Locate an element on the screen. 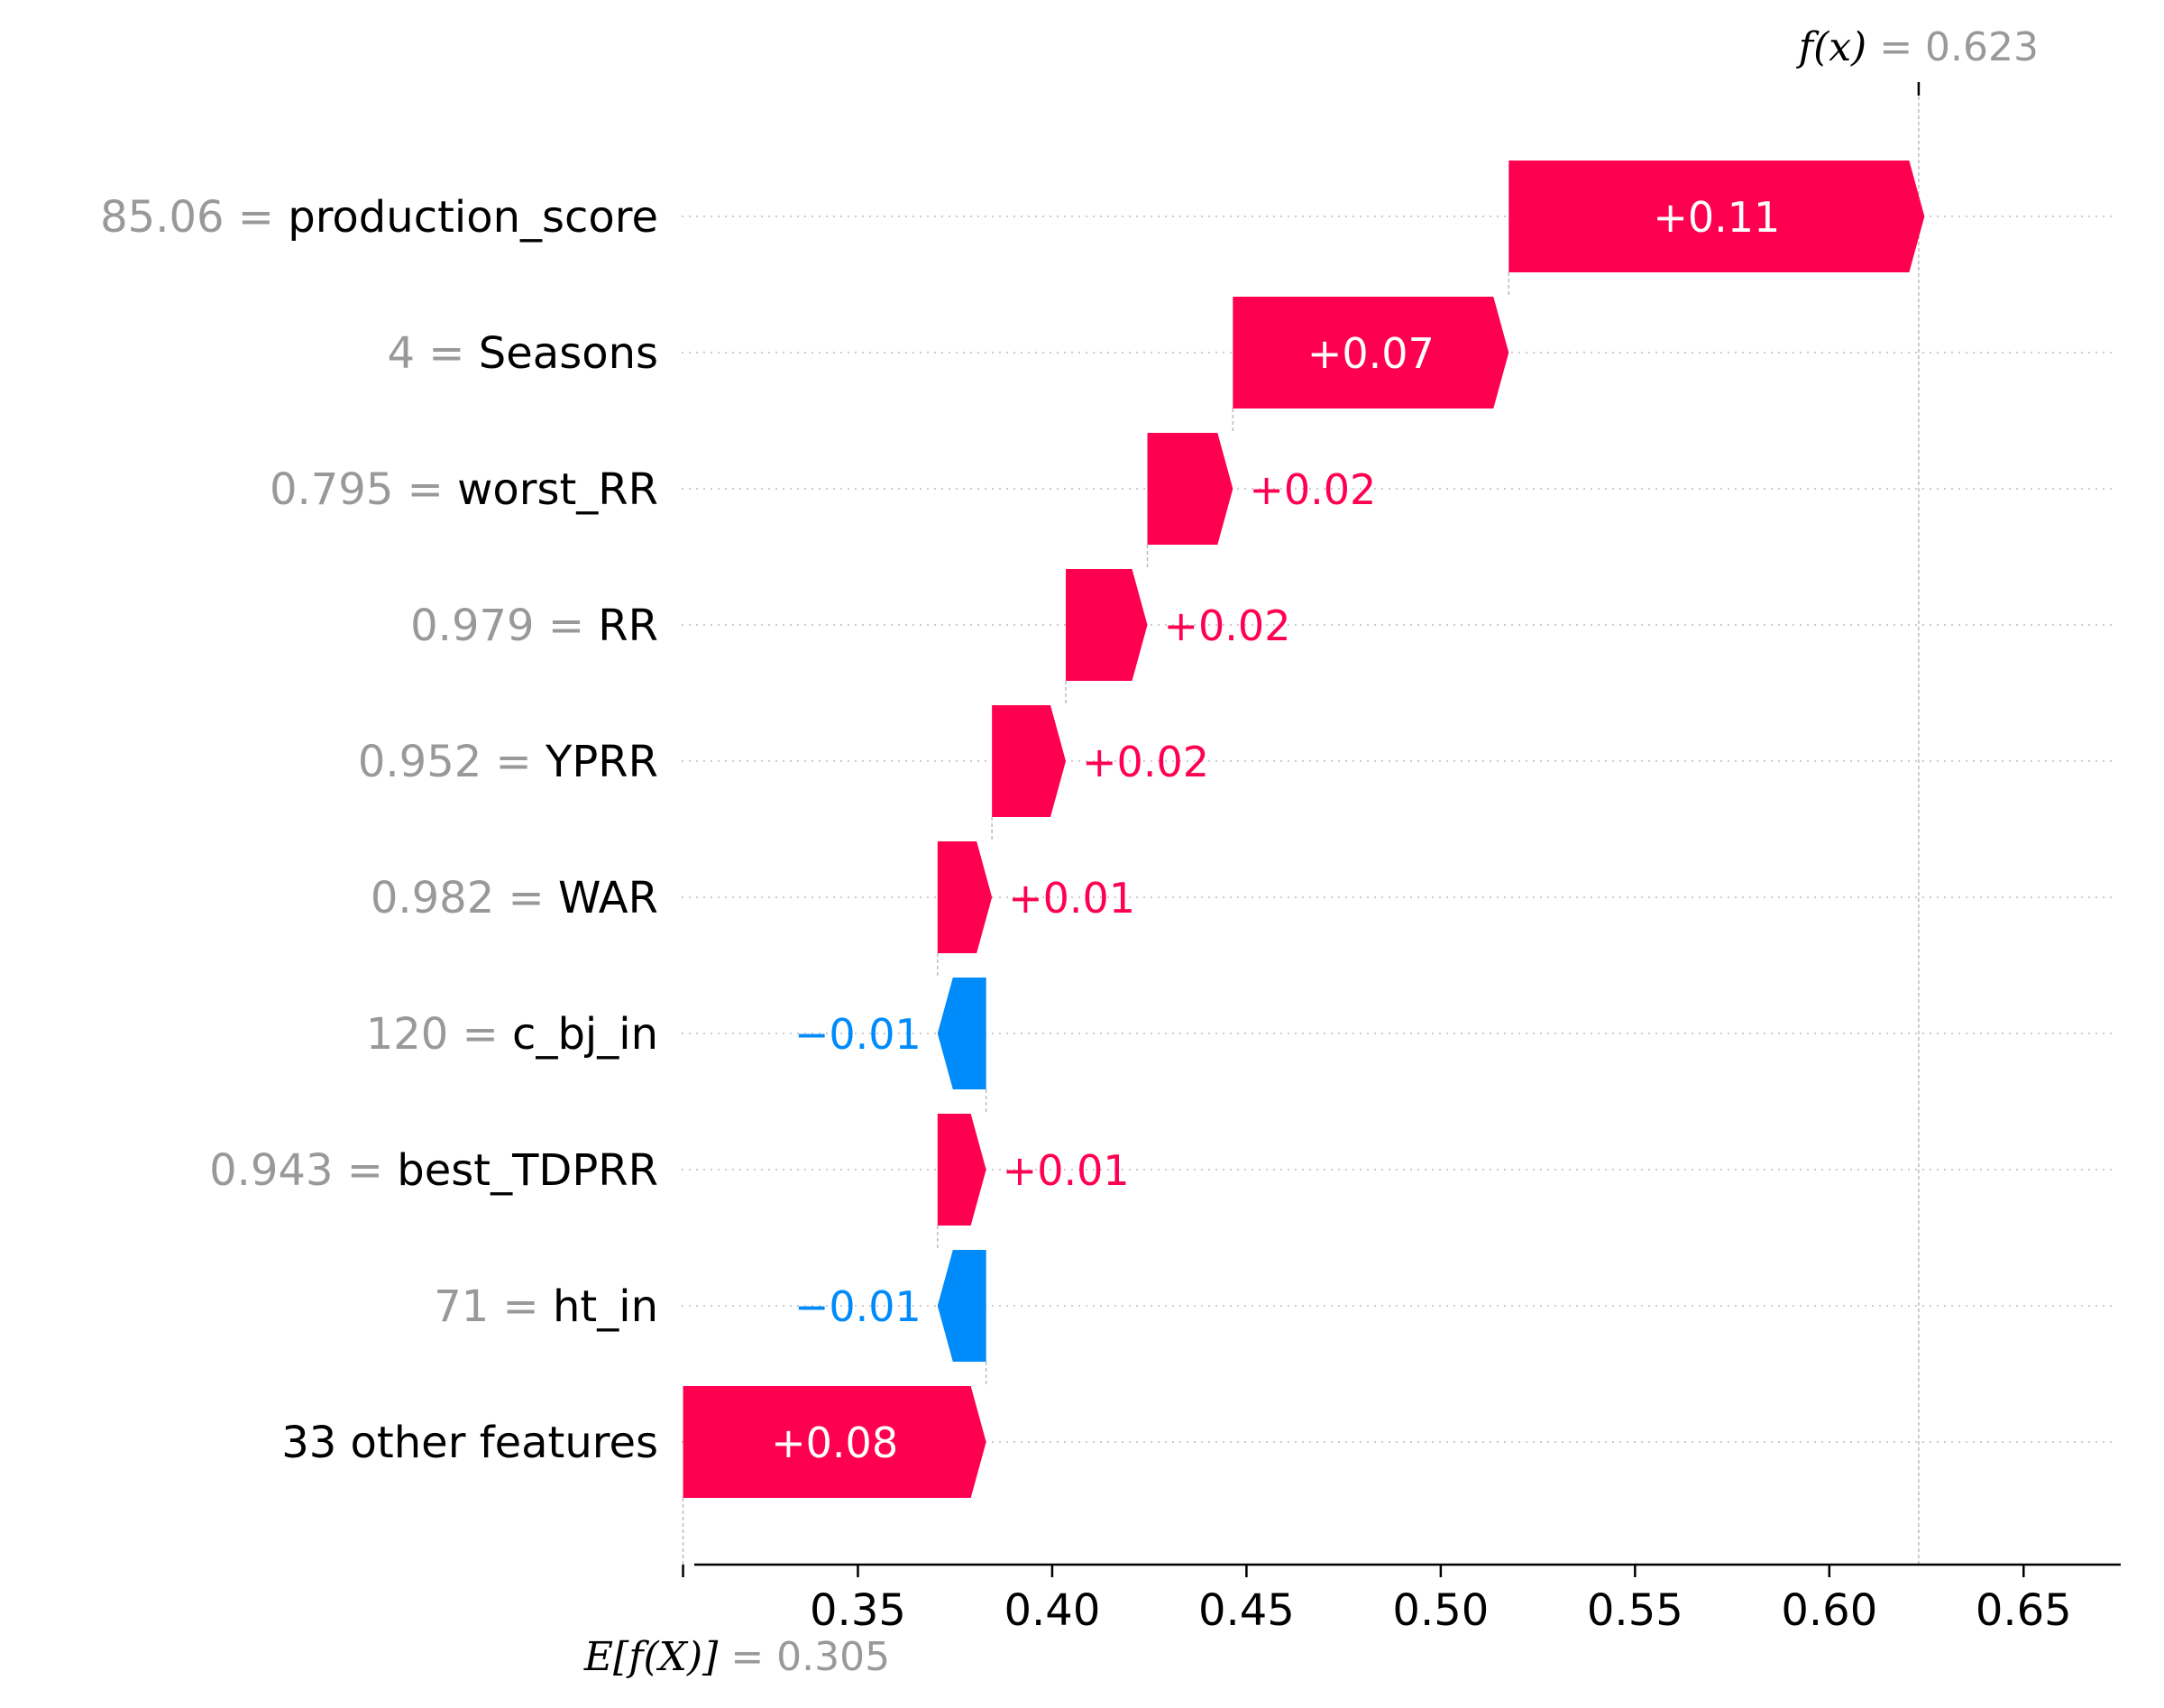 The image size is (2164, 1708). feature-label: 71 = ht_in is located at coordinates (546, 1307).